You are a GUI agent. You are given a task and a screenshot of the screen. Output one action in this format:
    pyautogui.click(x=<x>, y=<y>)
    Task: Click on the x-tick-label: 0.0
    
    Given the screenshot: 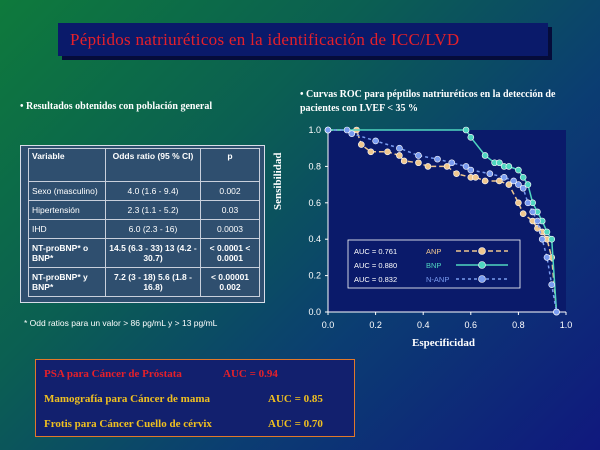 What is the action you would take?
    pyautogui.click(x=328, y=325)
    